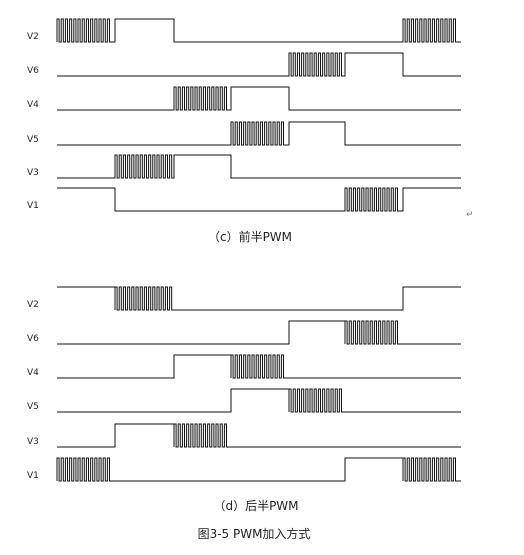 This screenshot has width=524, height=555. I want to click on caption-panel-d: （d）后半PWM, so click(255, 506).